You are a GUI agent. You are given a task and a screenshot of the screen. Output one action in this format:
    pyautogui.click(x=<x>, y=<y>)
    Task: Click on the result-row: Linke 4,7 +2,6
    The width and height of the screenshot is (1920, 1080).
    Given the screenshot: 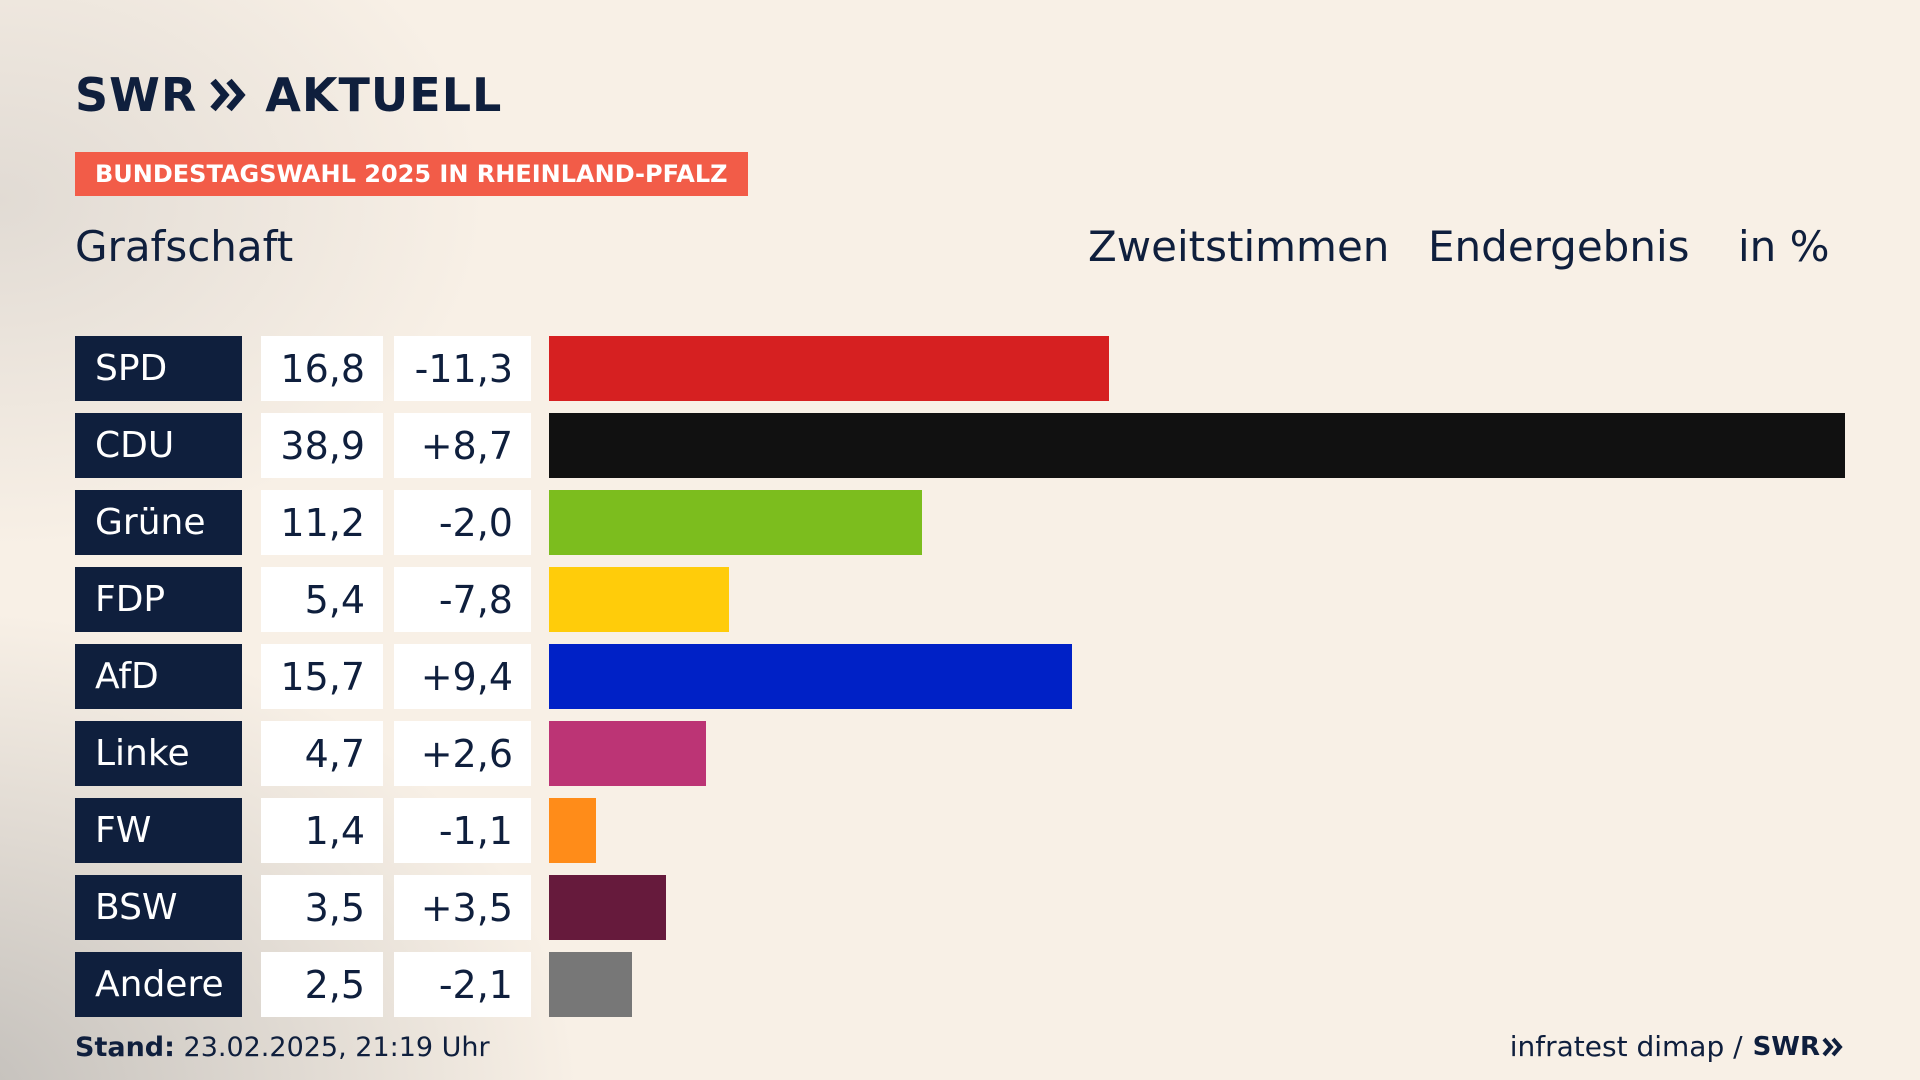 What is the action you would take?
    pyautogui.click(x=960, y=753)
    